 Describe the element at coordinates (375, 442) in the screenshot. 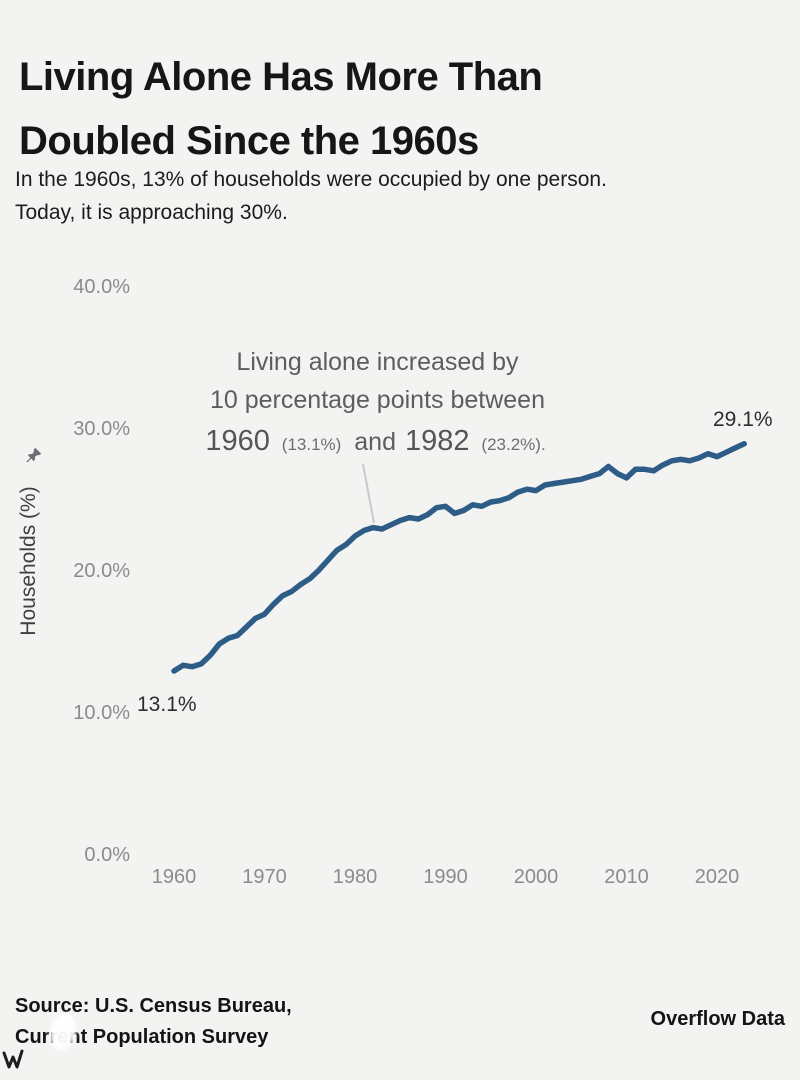

I see `annotation-connector: and` at that location.